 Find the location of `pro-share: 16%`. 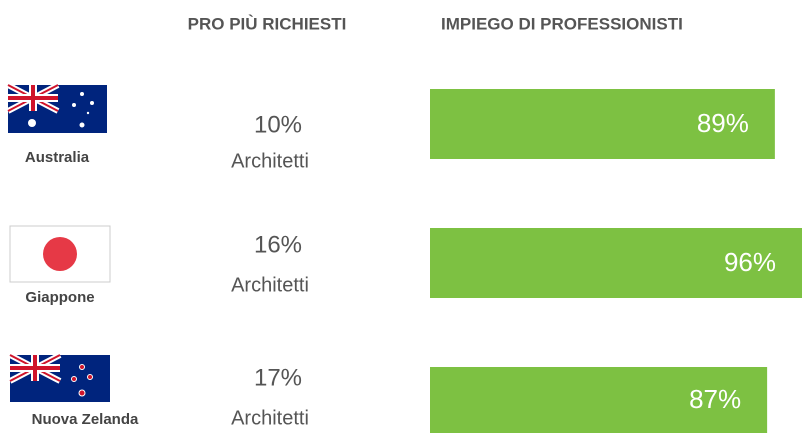

pro-share: 16% is located at coordinates (278, 244).